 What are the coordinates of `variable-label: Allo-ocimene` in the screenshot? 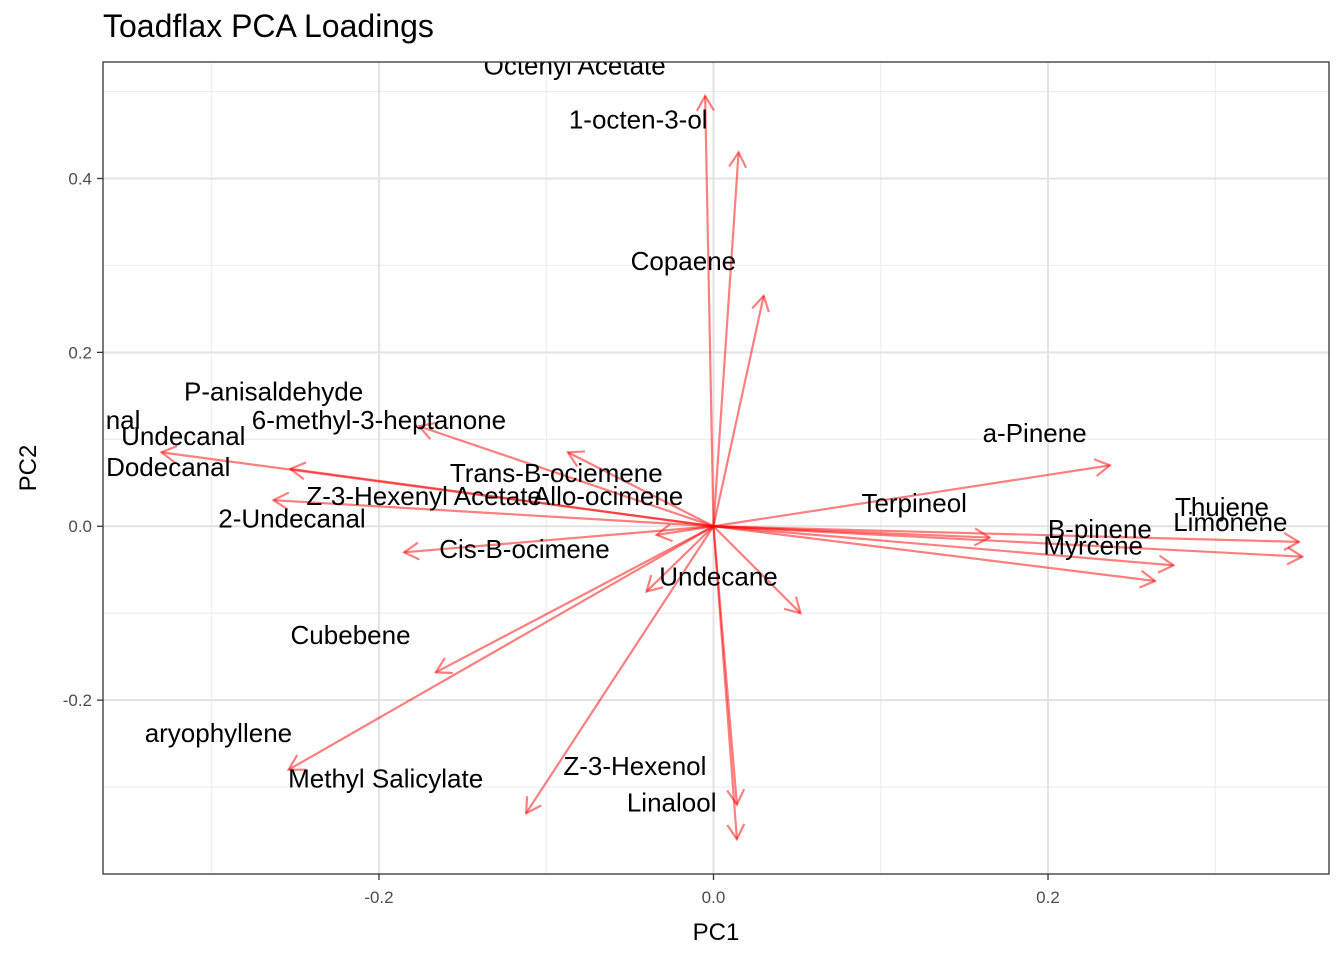 It's located at (608, 496).